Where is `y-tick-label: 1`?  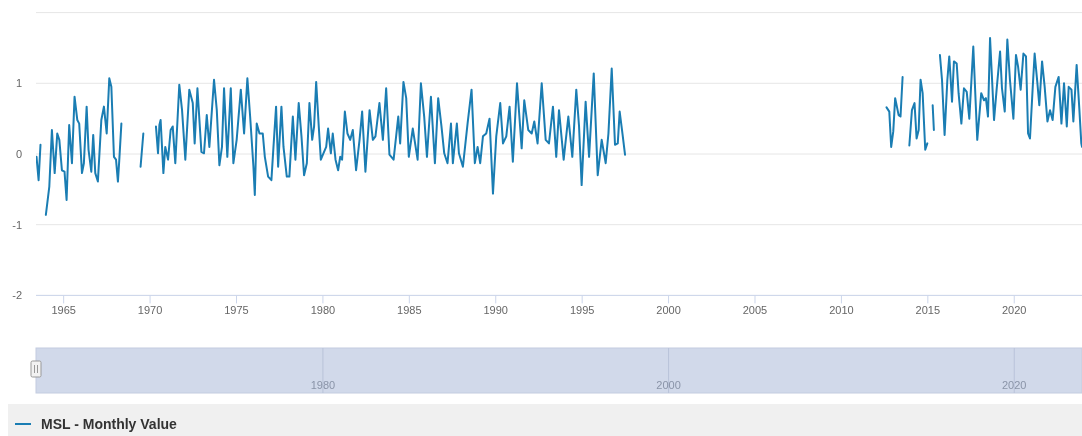
y-tick-label: 1 is located at coordinates (18, 83).